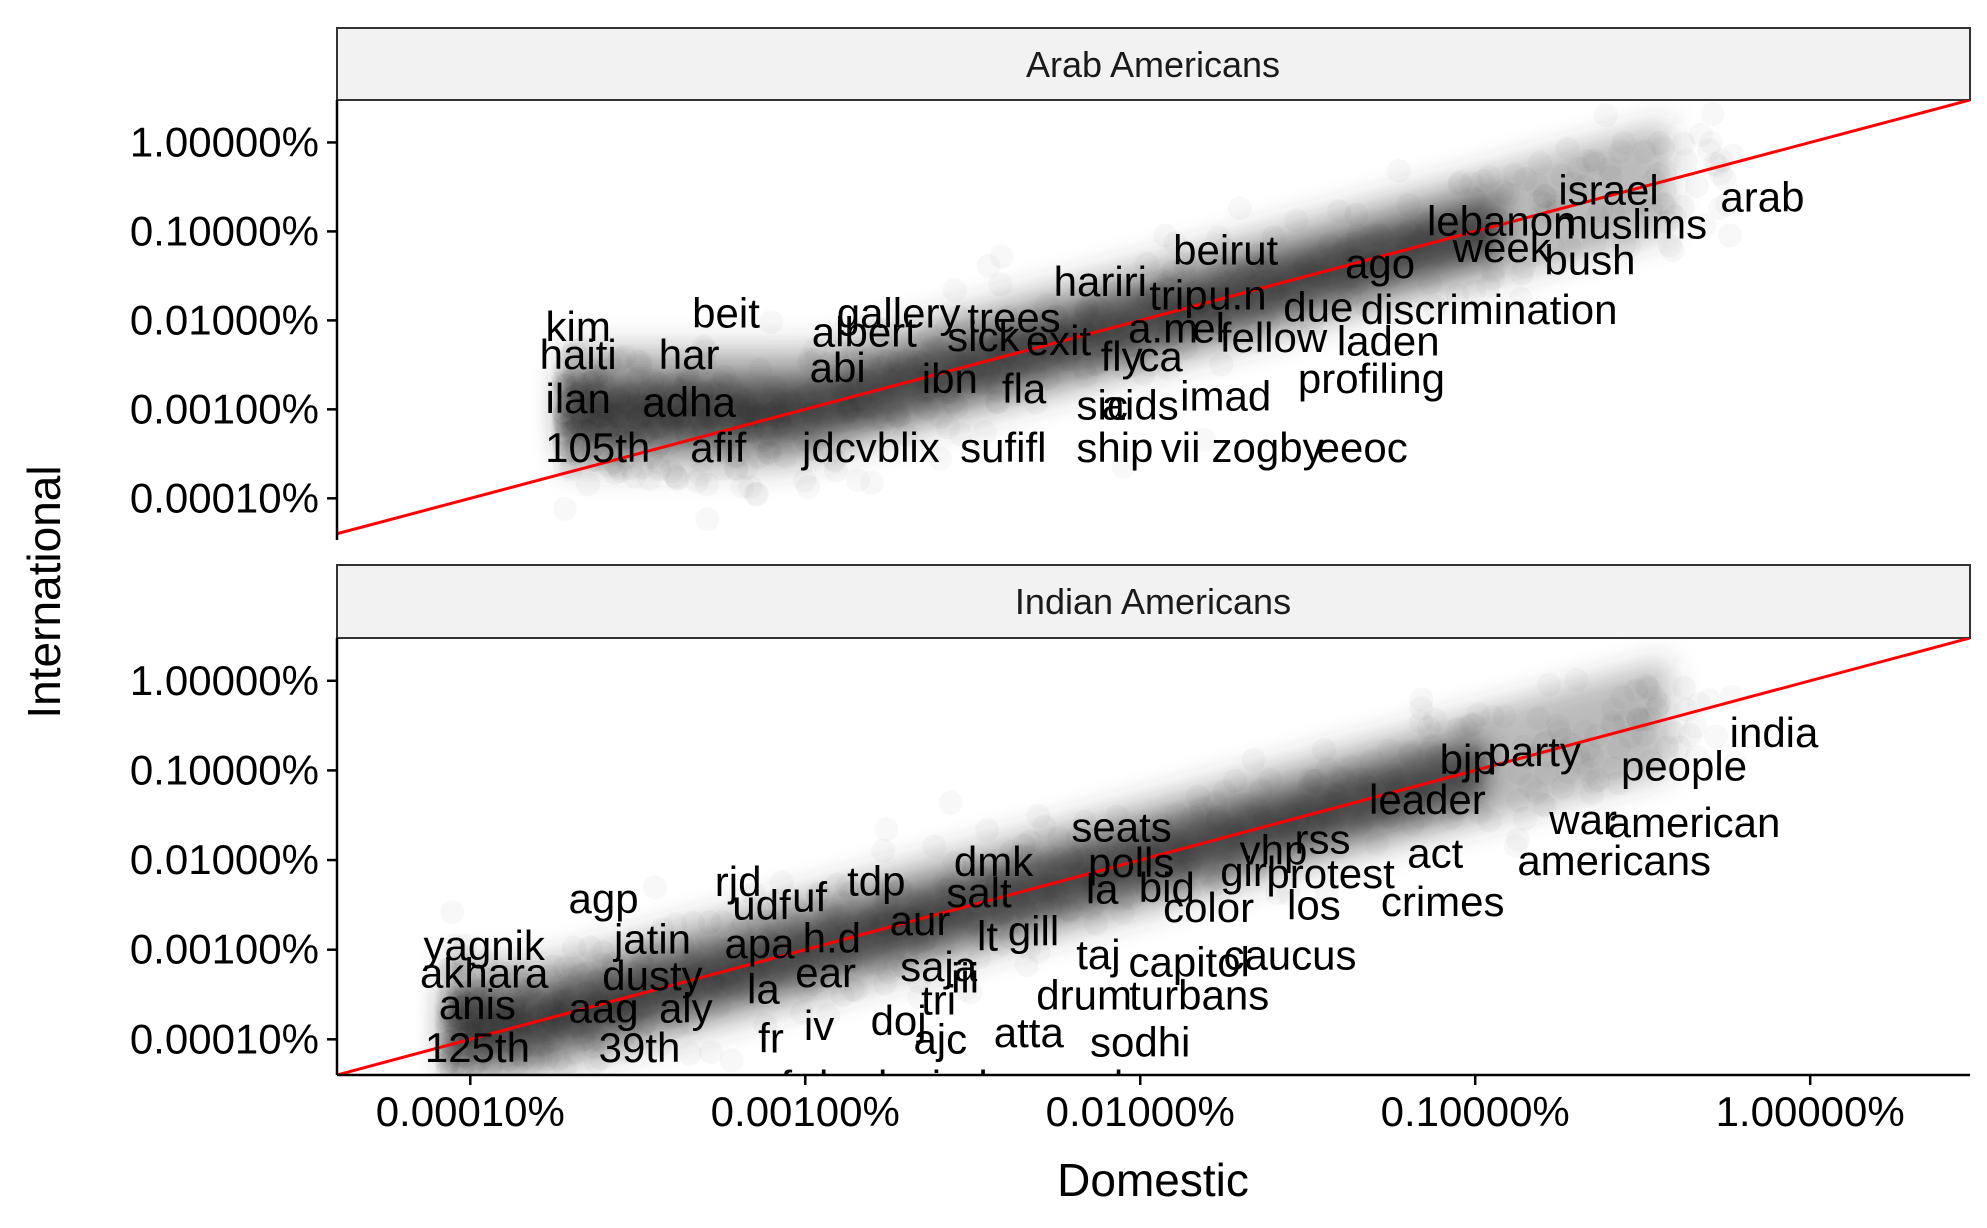 Image resolution: width=1987 pixels, height=1228 pixels. I want to click on point-density-core, so click(1032, 318).